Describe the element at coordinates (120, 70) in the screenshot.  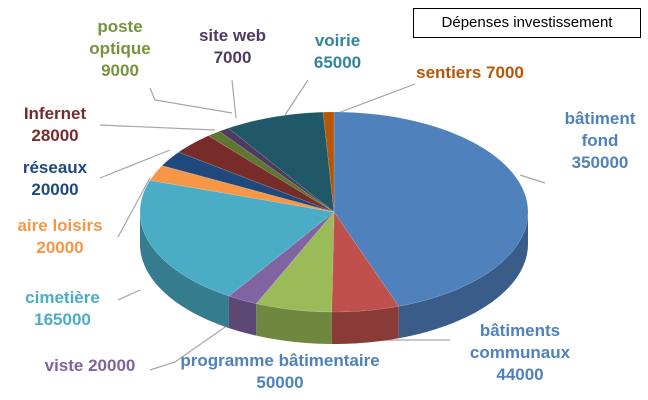
I see `value-label: 9000` at that location.